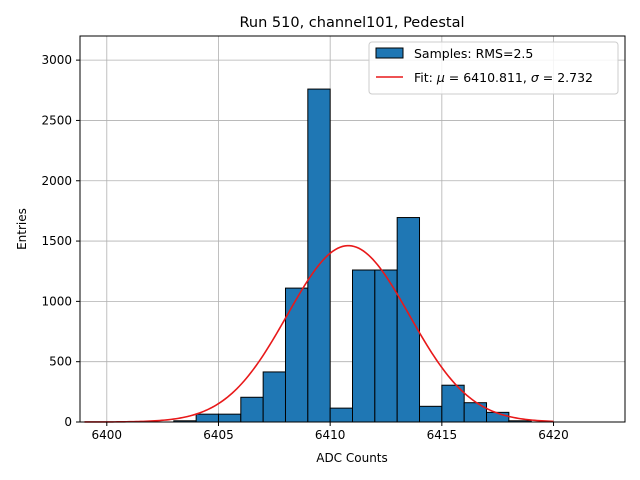 Image resolution: width=640 pixels, height=480 pixels. I want to click on chart-title: Run 510, channel101, Pedestal, so click(351, 23).